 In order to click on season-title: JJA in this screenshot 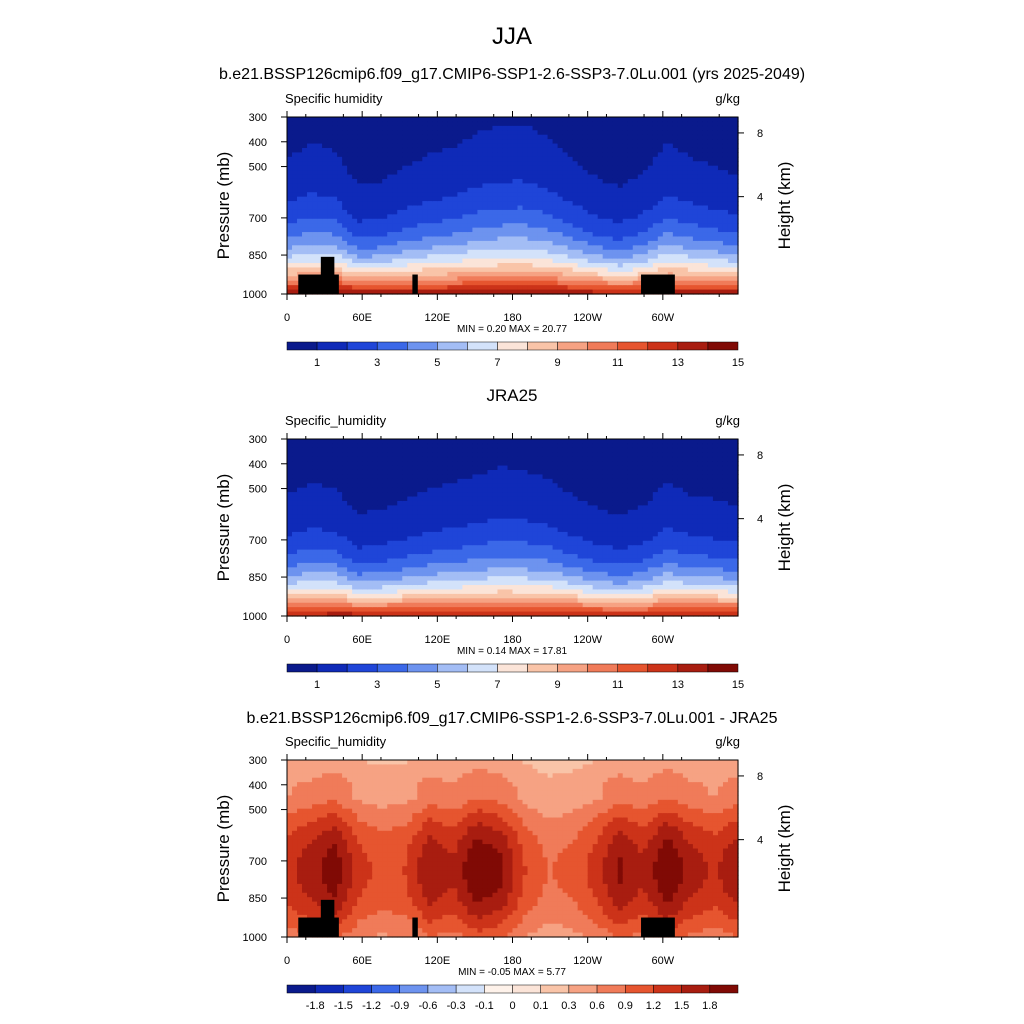, I will do `click(512, 36)`.